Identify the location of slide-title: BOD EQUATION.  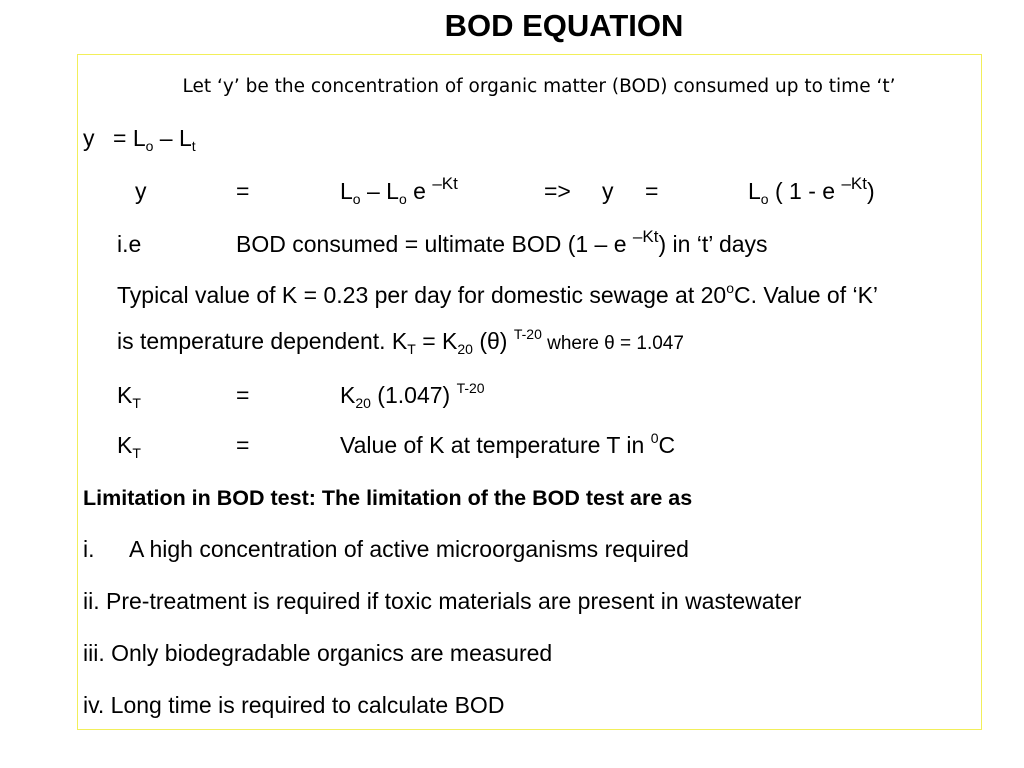
(564, 25).